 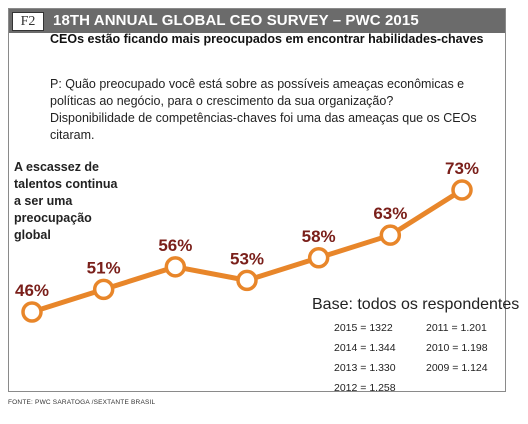 I want to click on data-label: 51%, so click(x=104, y=267).